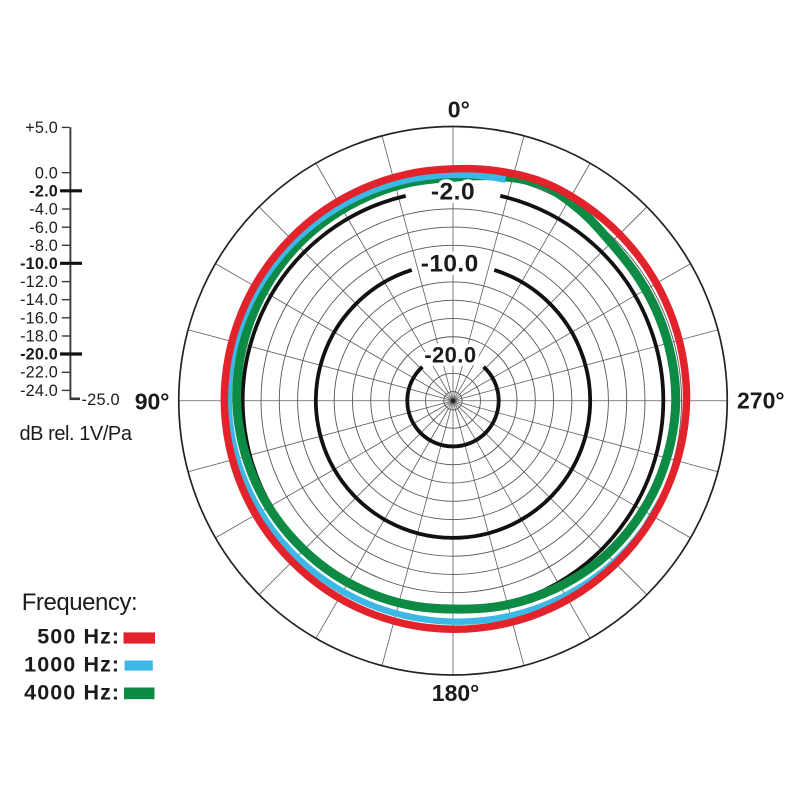 This screenshot has height=800, width=800. I want to click on svg-text: +5.0, so click(41, 128).